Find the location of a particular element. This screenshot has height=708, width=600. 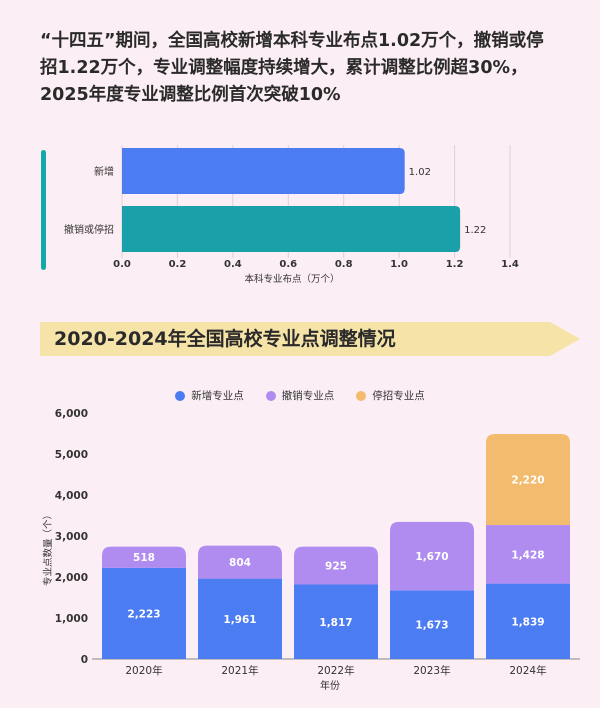

x-axis-label: 本科专业布点（万个） is located at coordinates (291, 279).